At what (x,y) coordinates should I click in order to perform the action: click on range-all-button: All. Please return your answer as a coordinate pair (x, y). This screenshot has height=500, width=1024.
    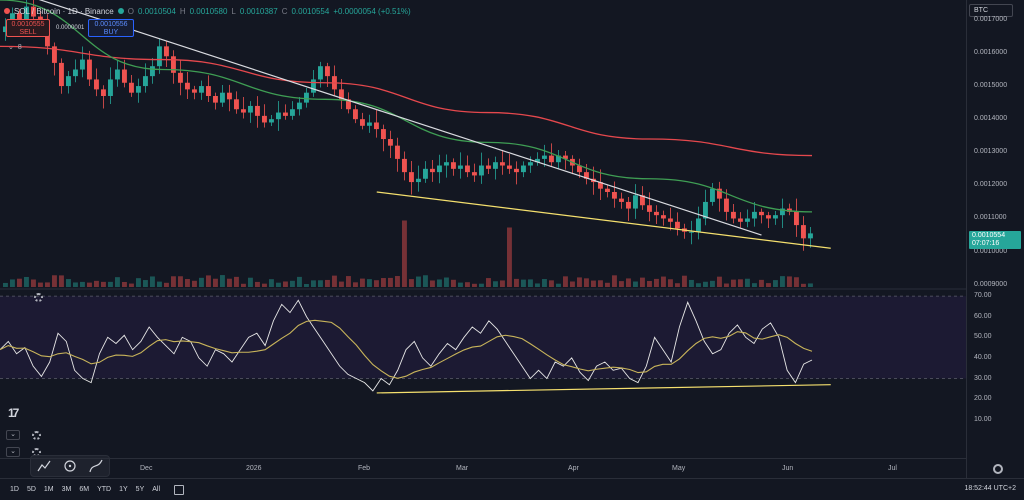
    Looking at the image, I should click on (156, 489).